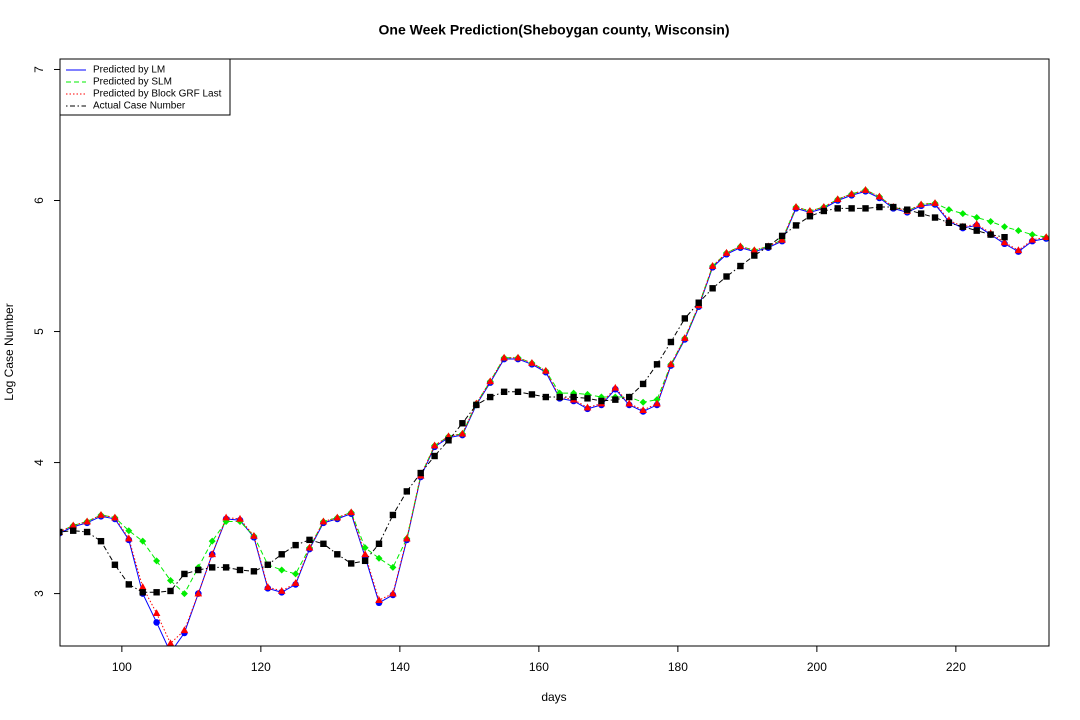 The width and height of the screenshot is (1080, 720). Describe the element at coordinates (261, 667) in the screenshot. I see `x-tick-label: 120` at that location.